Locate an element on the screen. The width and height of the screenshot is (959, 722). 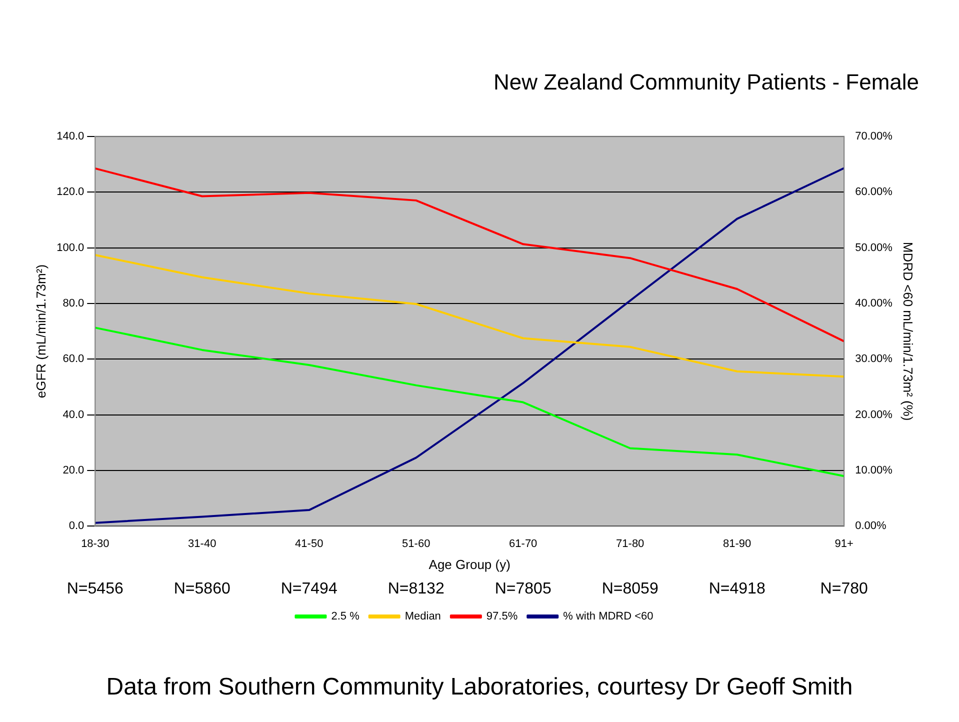
legend-label: % with MDRD <60 is located at coordinates (608, 616).